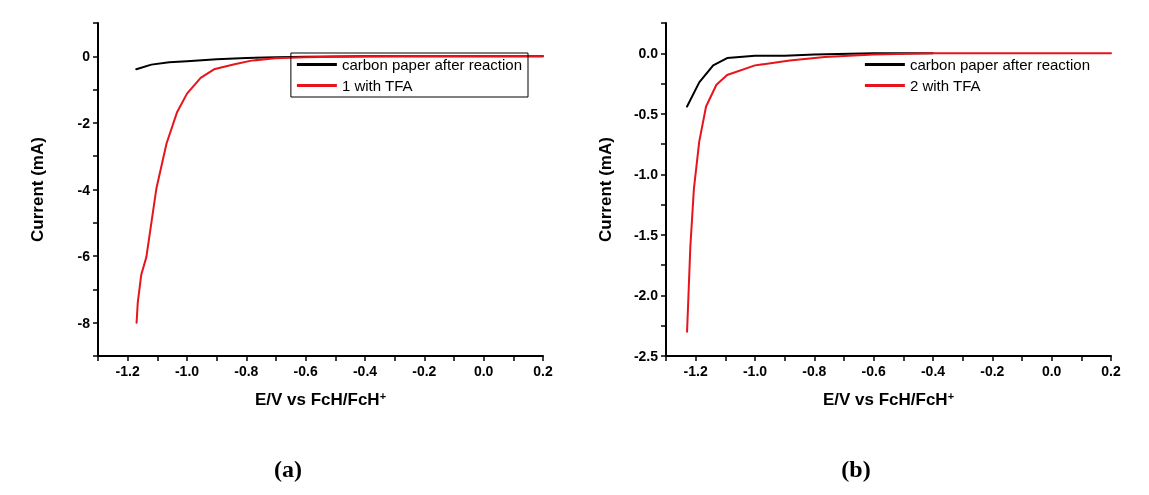 The width and height of the screenshot is (1149, 495). Describe the element at coordinates (86, 56) in the screenshot. I see `y-tick-label: 0` at that location.